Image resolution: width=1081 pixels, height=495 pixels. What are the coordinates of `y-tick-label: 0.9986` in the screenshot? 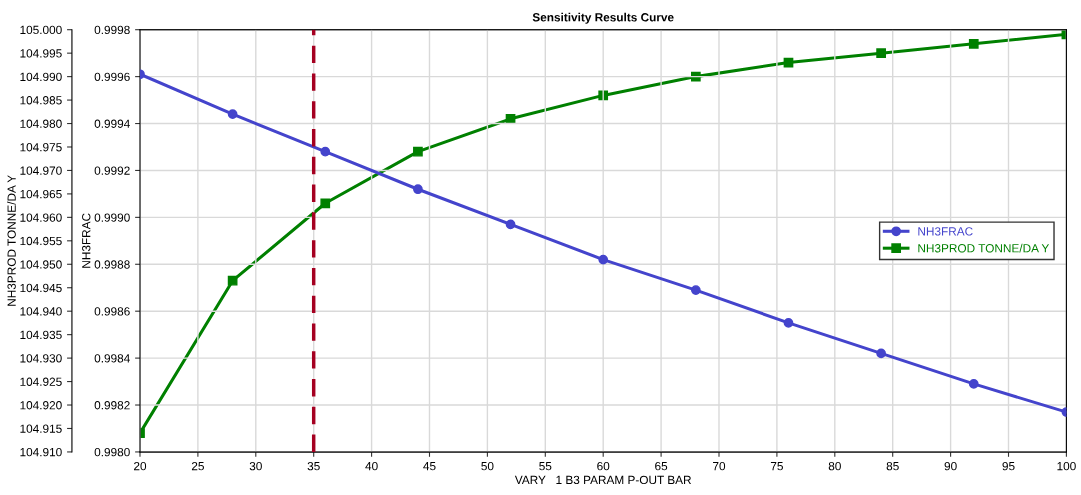 It's located at (112, 311).